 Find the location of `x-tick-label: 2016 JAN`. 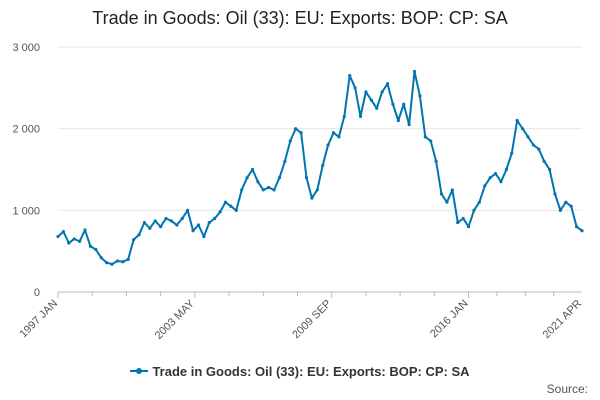

x-tick-label: 2016 JAN is located at coordinates (449, 319).